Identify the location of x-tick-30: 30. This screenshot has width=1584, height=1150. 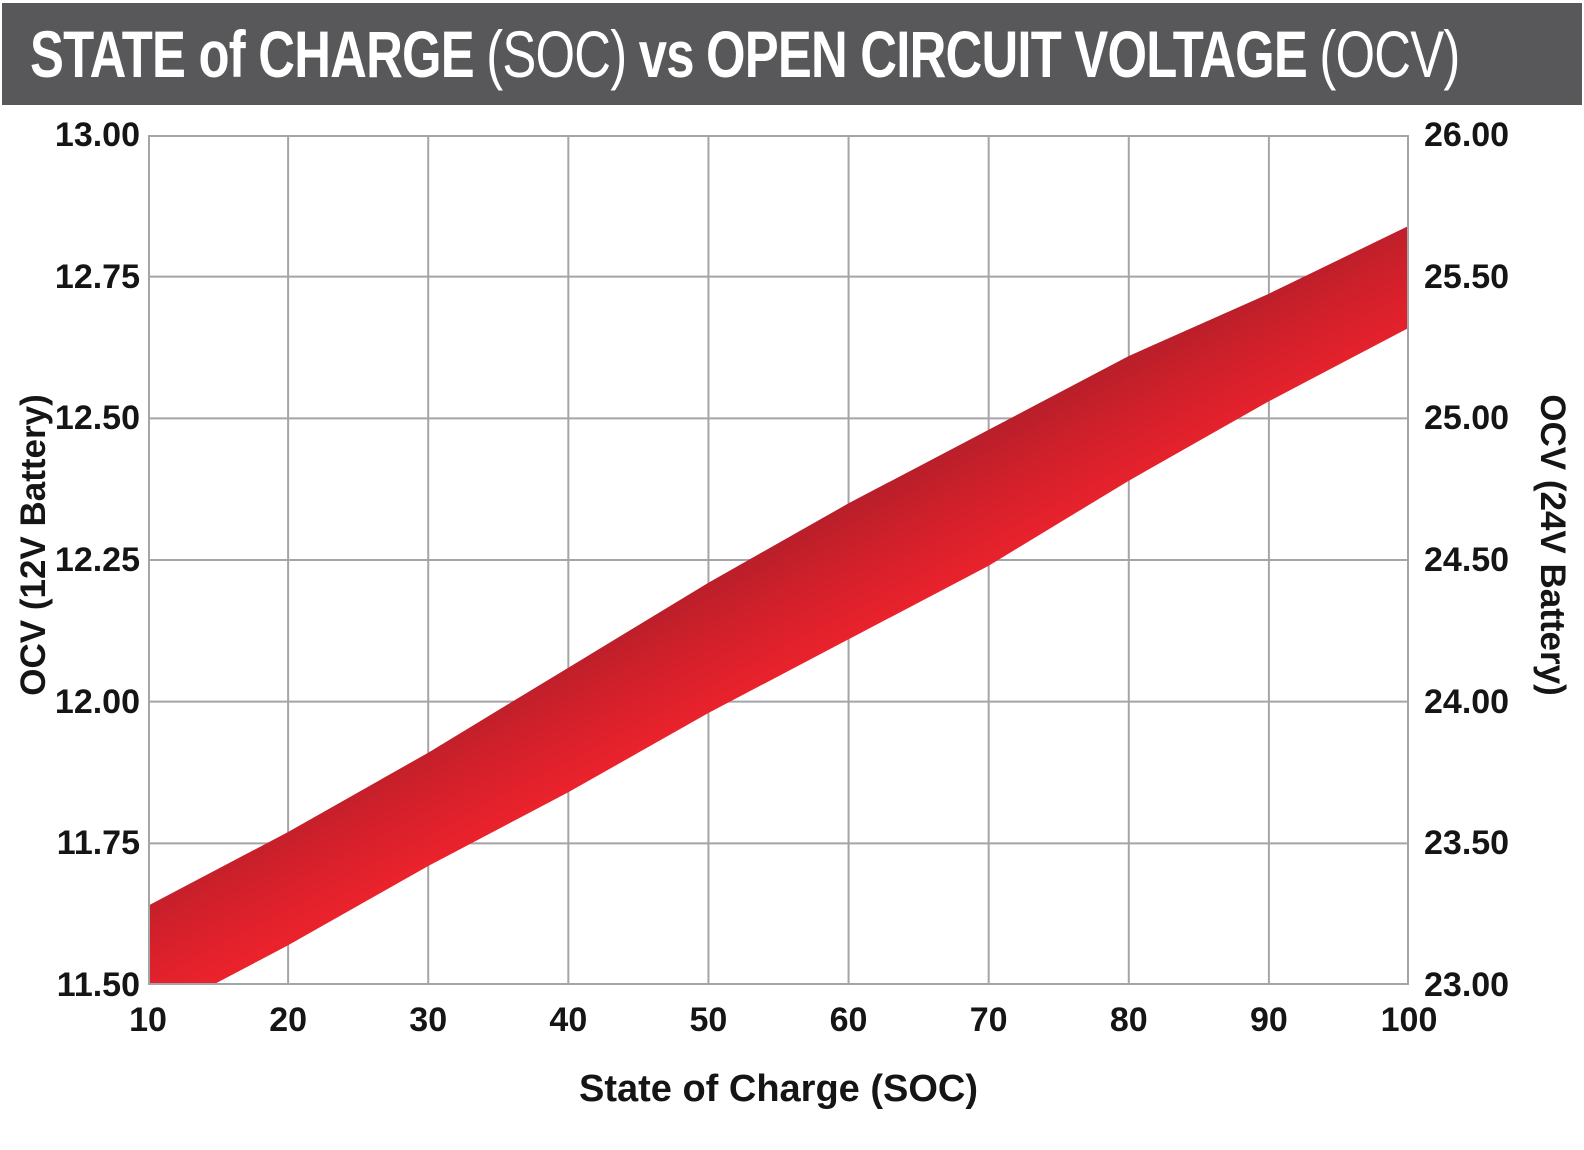
(428, 1020).